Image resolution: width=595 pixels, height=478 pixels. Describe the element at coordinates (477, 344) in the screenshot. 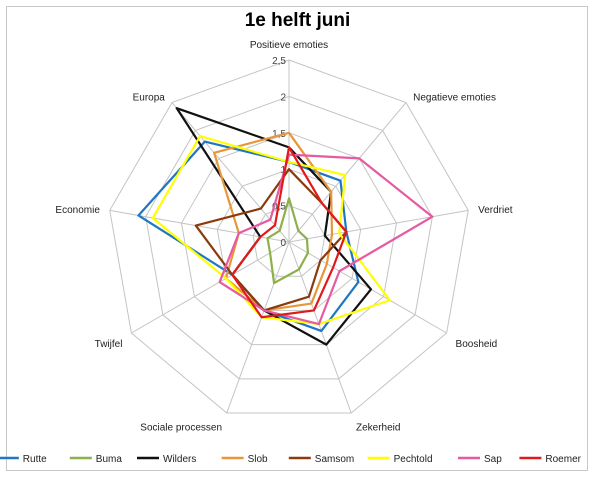

I see `axis-label: Boosheid` at that location.